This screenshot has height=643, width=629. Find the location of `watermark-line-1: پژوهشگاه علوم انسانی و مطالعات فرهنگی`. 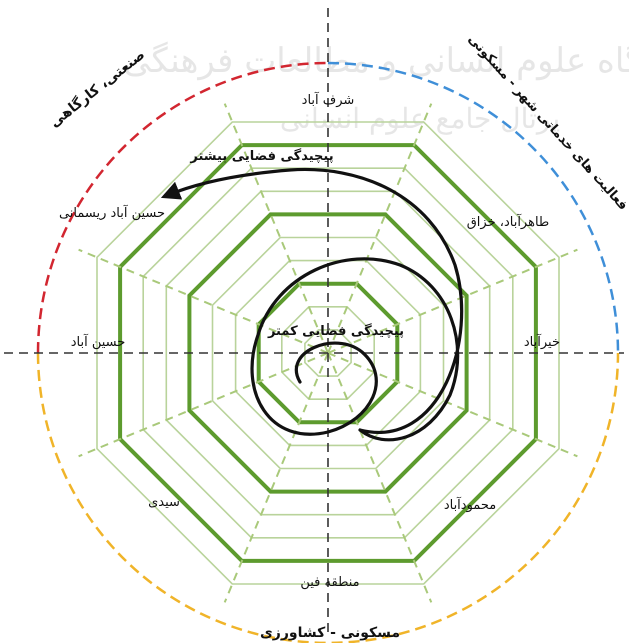

watermark-line-1: پژوهشگاه علوم انسانی و مطالعات فرهنگی is located at coordinates (376, 61).